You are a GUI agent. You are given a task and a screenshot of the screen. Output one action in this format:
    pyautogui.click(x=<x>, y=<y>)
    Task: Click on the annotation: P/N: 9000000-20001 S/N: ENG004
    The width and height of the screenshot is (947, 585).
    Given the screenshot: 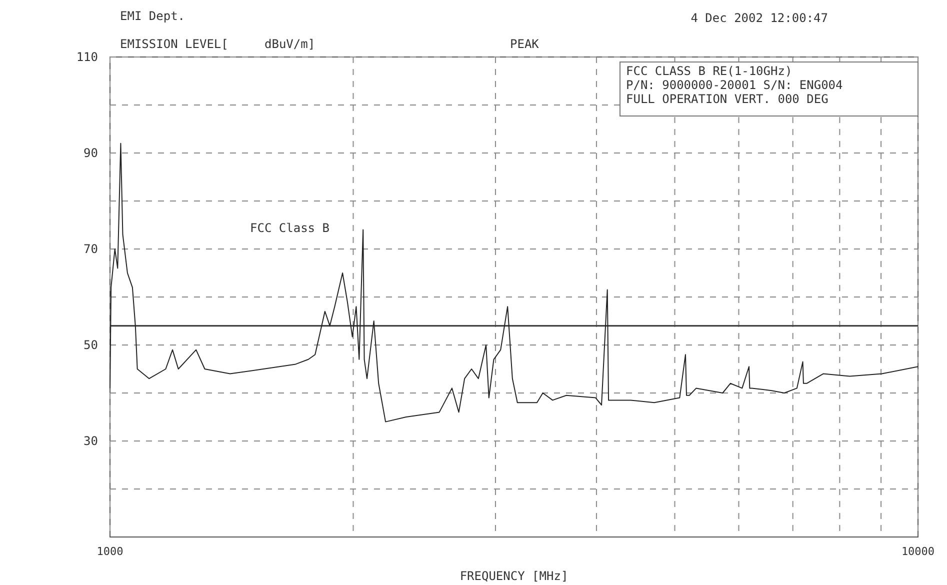 What is the action you would take?
    pyautogui.click(x=734, y=85)
    